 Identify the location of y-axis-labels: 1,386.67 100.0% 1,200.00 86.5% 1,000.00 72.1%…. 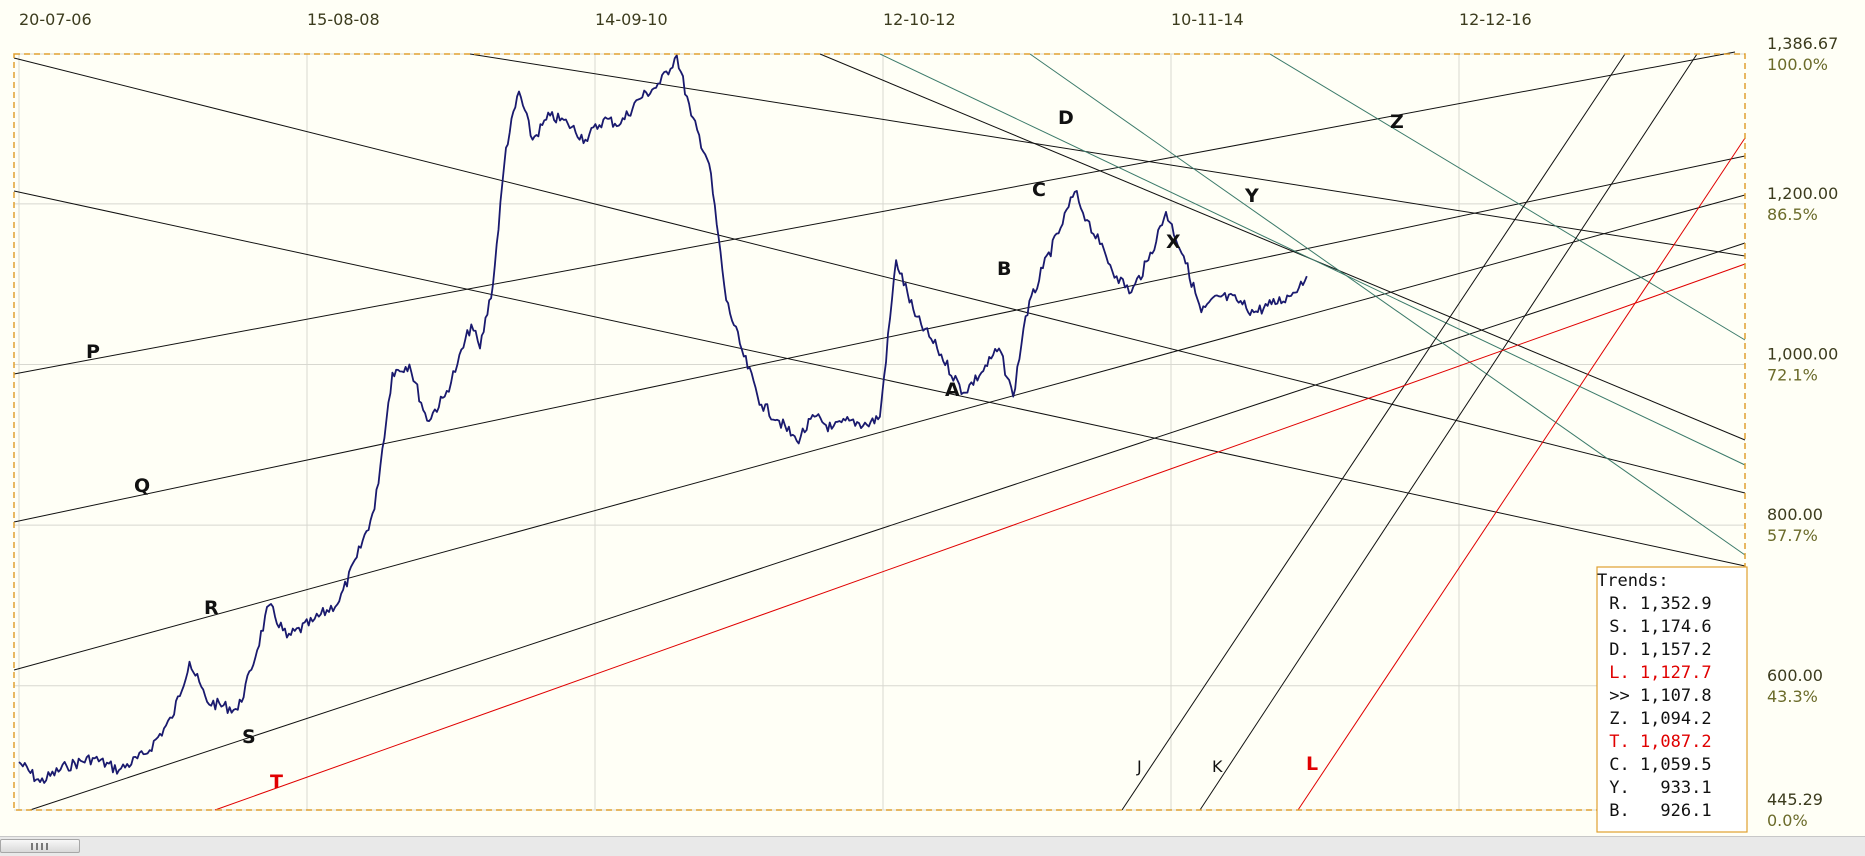
(1802, 432).